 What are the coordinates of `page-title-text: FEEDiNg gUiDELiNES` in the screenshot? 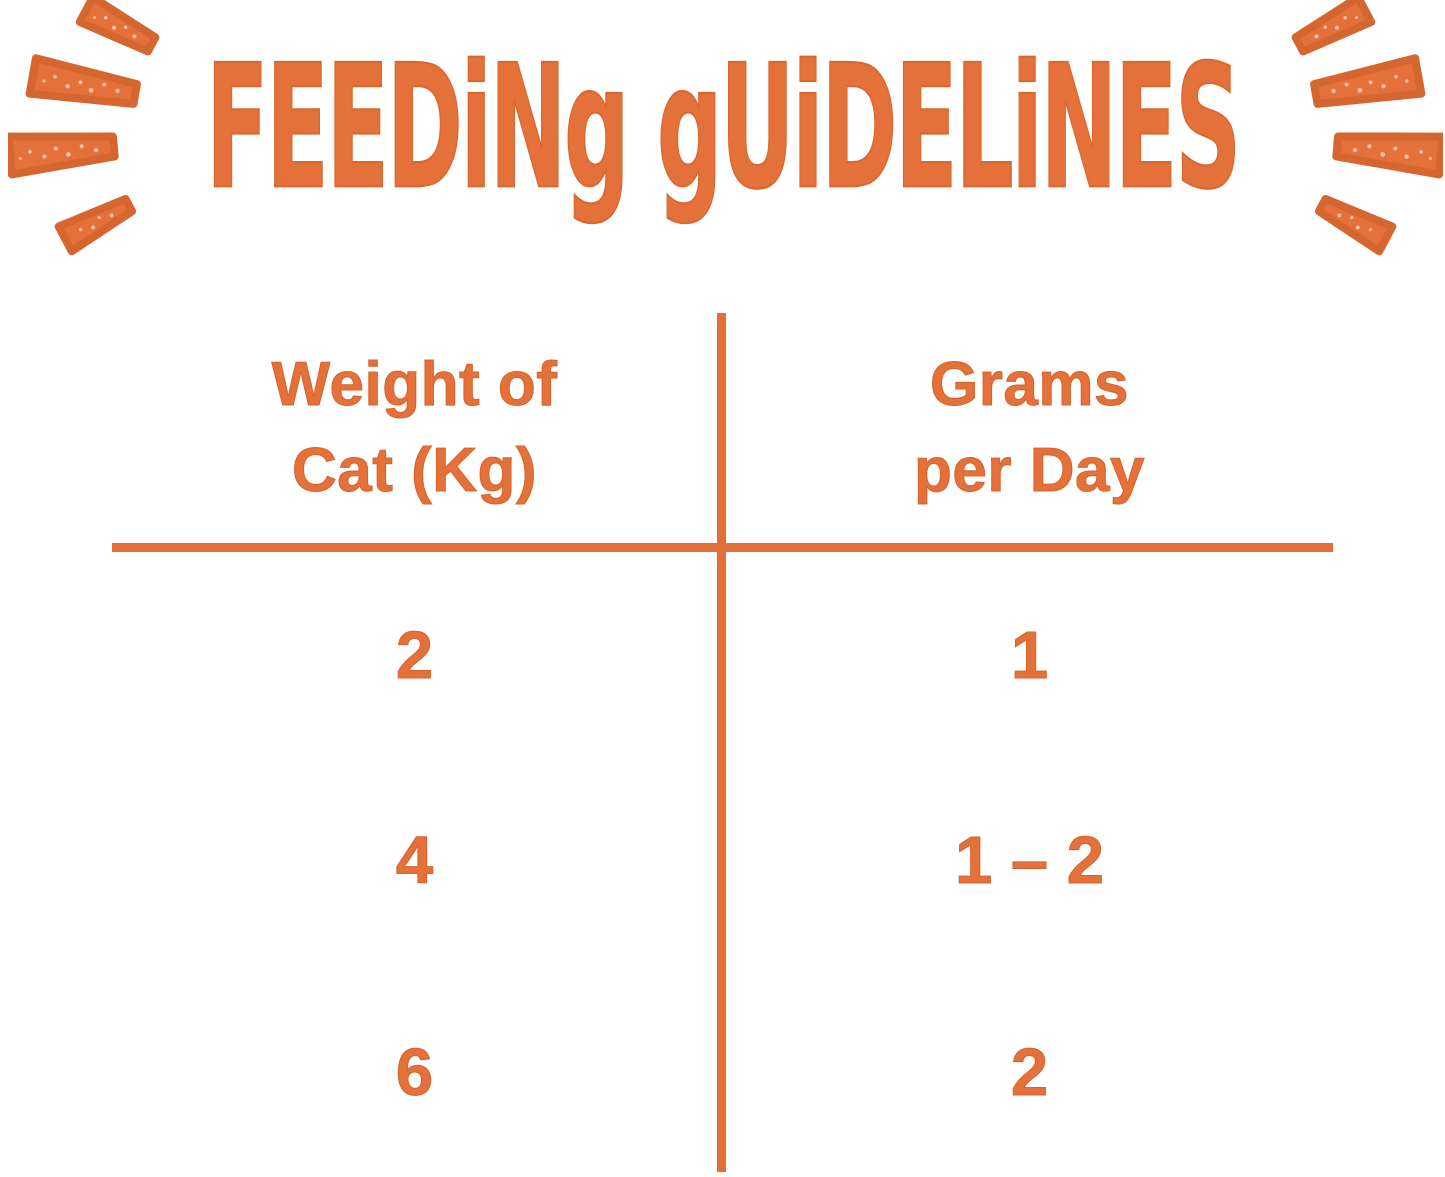 It's located at (723, 128).